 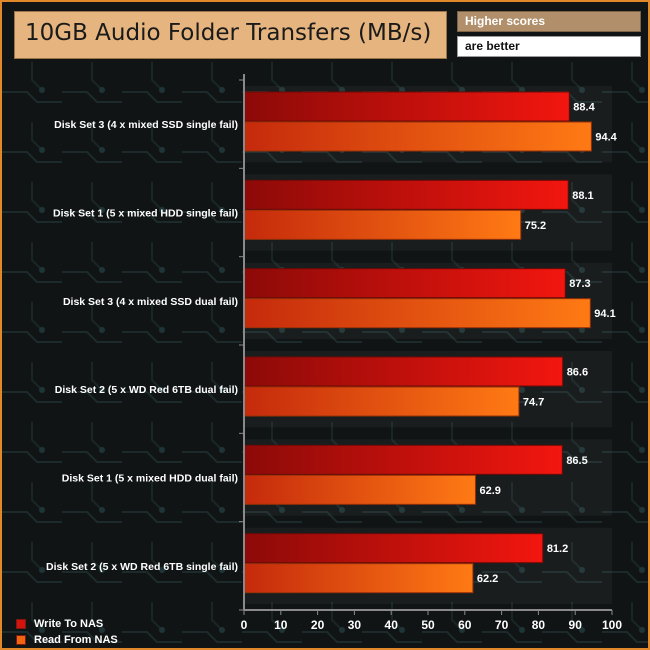 What do you see at coordinates (533, 403) in the screenshot?
I see `value-label-read: 74.7` at bounding box center [533, 403].